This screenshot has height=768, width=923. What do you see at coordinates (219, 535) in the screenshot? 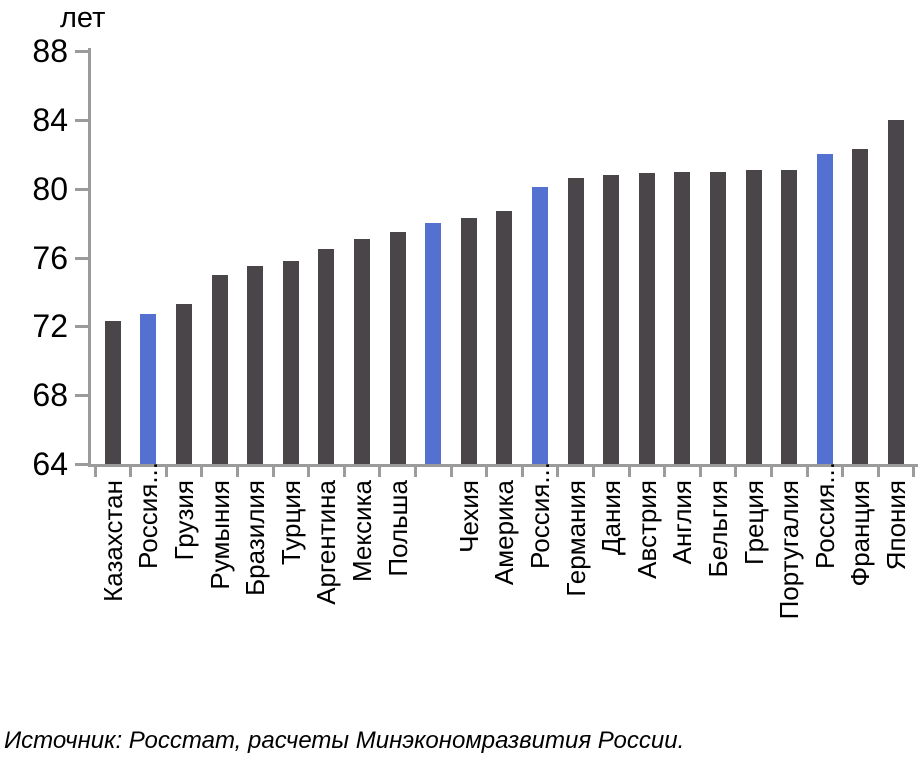
I see `x-category-label-text: Румыния` at bounding box center [219, 535].